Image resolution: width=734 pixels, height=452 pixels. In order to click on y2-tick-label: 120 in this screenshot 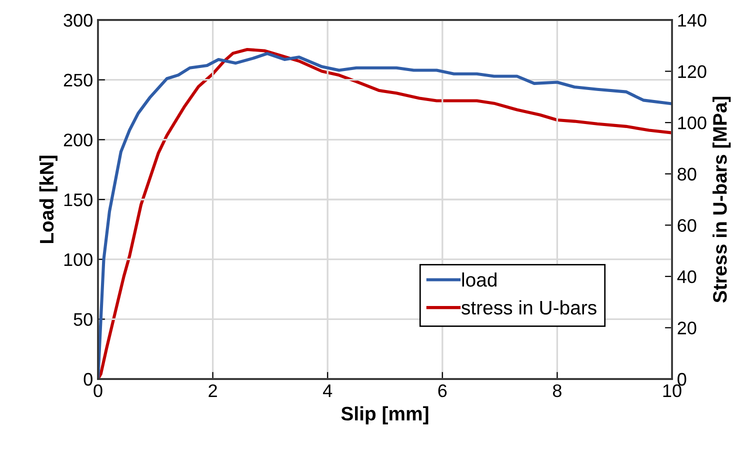, I will do `click(692, 71)`.